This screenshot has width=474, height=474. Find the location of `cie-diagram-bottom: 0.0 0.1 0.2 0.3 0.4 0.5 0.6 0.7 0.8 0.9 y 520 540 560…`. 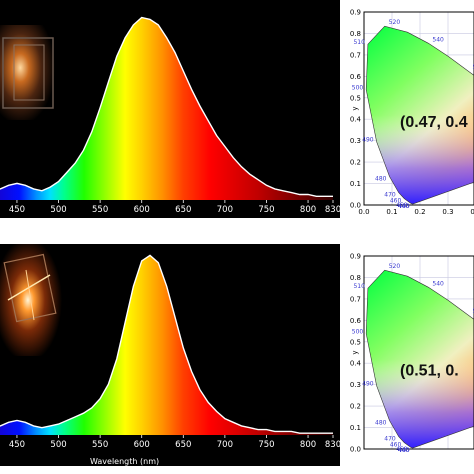

cie-diagram-bottom: 0.0 0.1 0.2 0.3 0.4 0.5 0.6 0.7 0.8 0.9 y 520 540 560… is located at coordinates (412, 359).